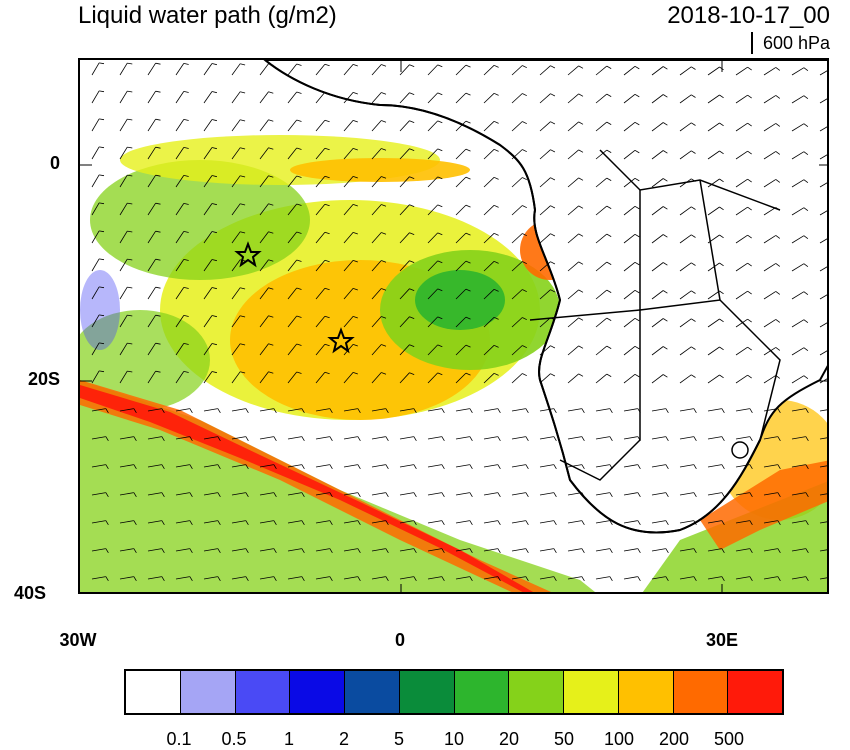  What do you see at coordinates (54, 163) in the screenshot?
I see `lat-label-0: 0` at bounding box center [54, 163].